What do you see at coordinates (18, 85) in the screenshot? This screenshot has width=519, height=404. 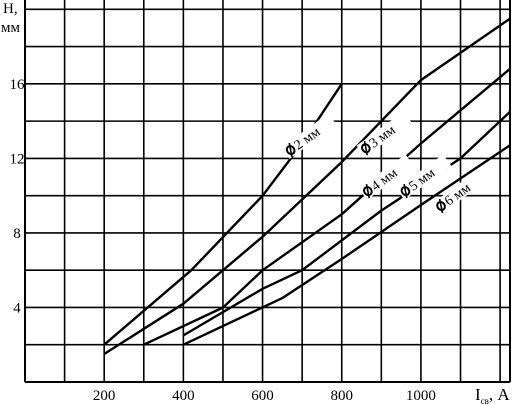 I see `y-tick-label: 16` at bounding box center [18, 85].